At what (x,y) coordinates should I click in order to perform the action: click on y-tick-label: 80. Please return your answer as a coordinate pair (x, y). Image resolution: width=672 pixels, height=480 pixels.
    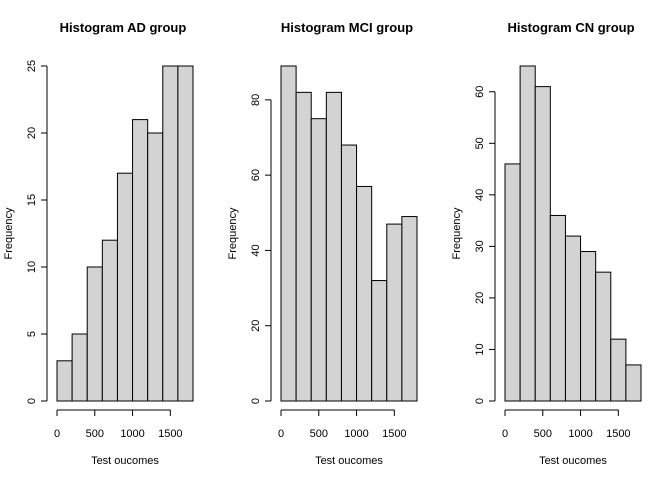
    Looking at the image, I should click on (256, 100).